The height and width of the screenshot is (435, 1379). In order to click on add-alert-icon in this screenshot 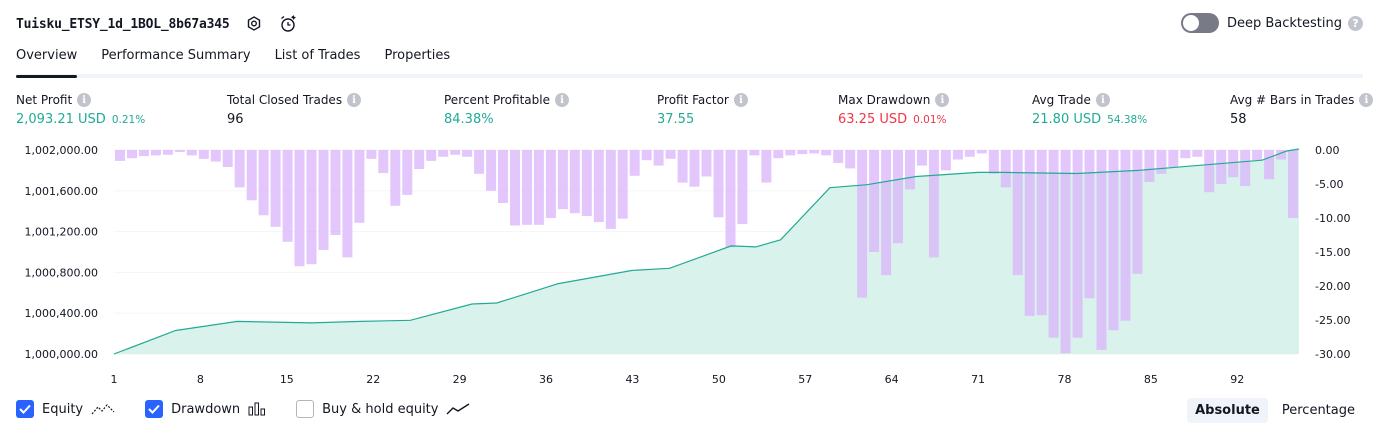, I will do `click(288, 24)`.